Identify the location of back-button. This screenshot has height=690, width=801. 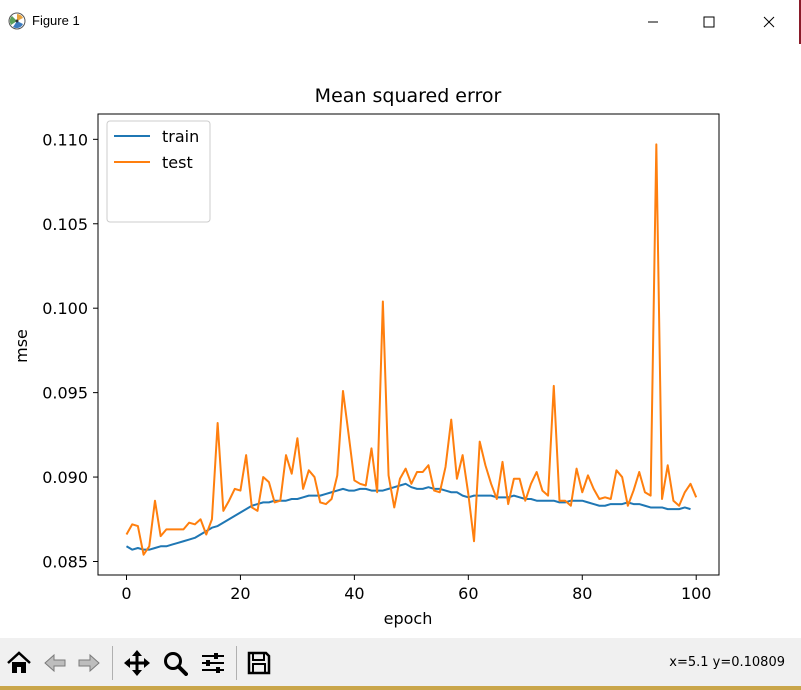
(55, 663).